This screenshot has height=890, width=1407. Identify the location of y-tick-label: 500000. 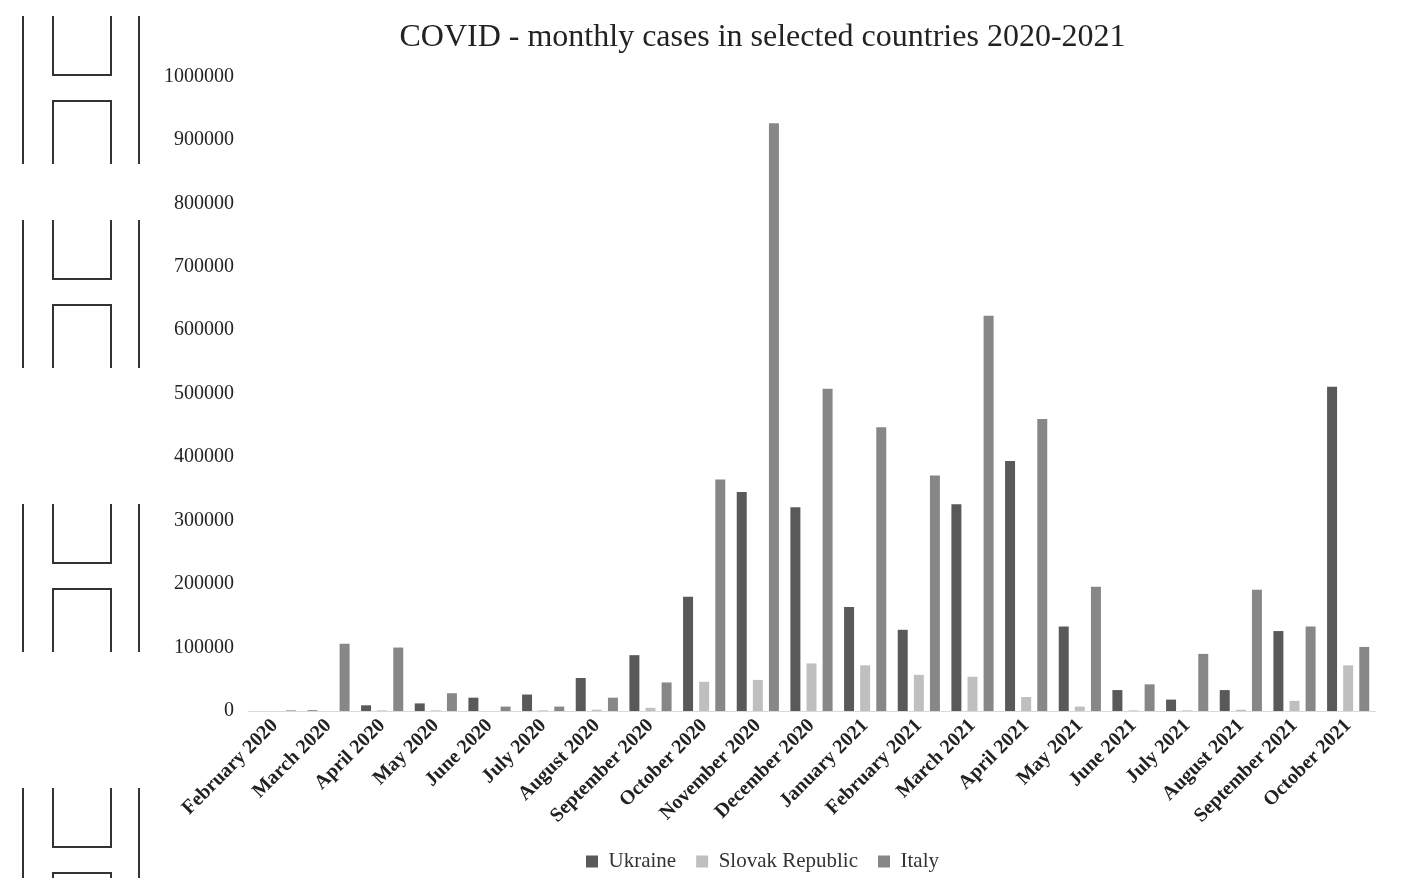
(204, 391).